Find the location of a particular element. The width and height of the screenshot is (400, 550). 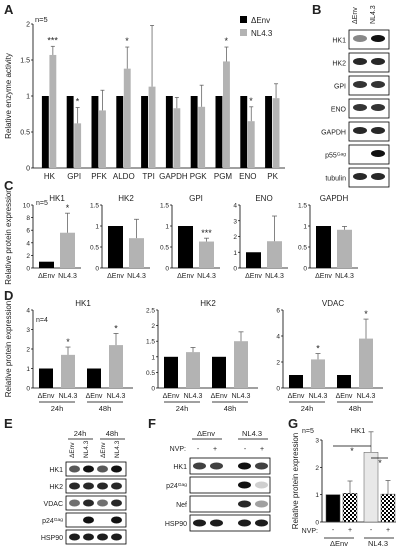

blot-b-lane-label: ΔEnv is located at coordinates (355, 15).